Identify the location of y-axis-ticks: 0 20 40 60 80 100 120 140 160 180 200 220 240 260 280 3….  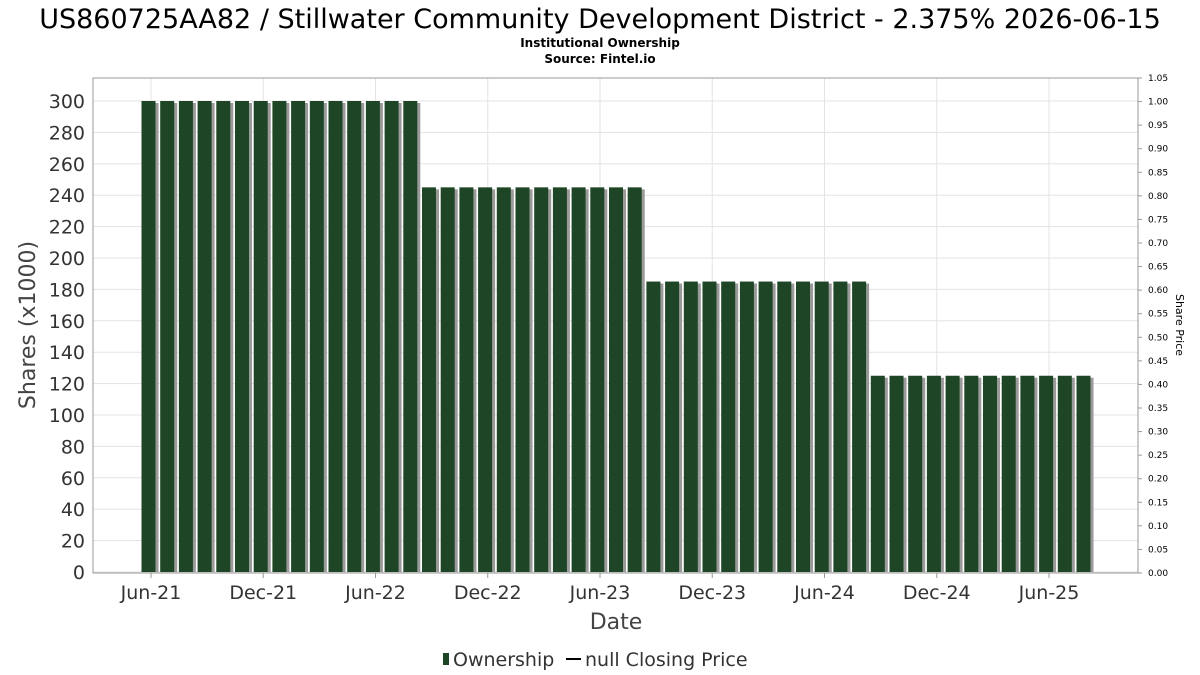
(67, 337).